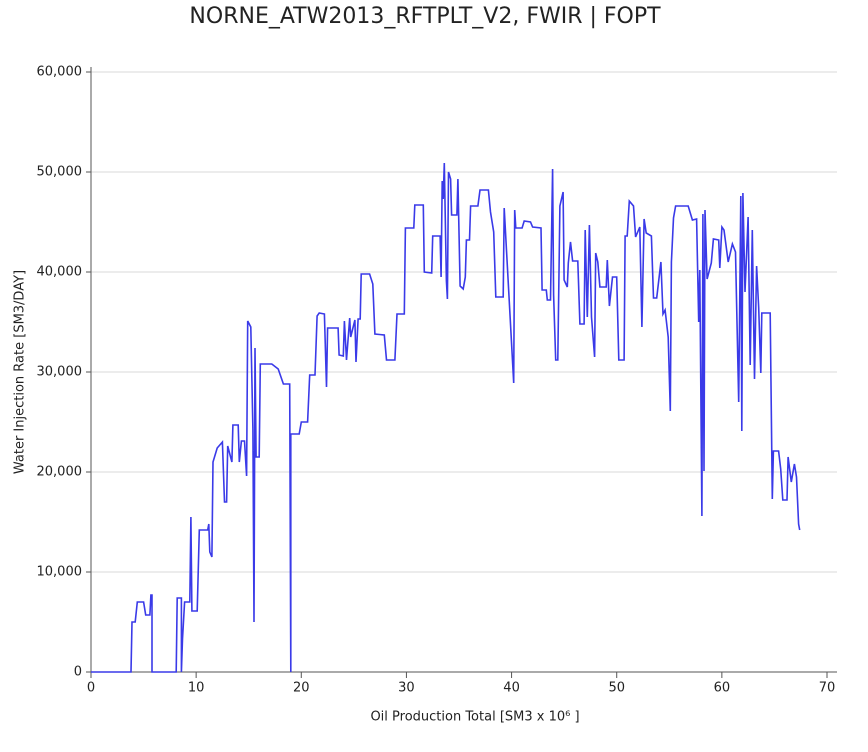 This screenshot has height=752, width=868. Describe the element at coordinates (60, 172) in the screenshot. I see `y-tick-label: 50,000` at that location.